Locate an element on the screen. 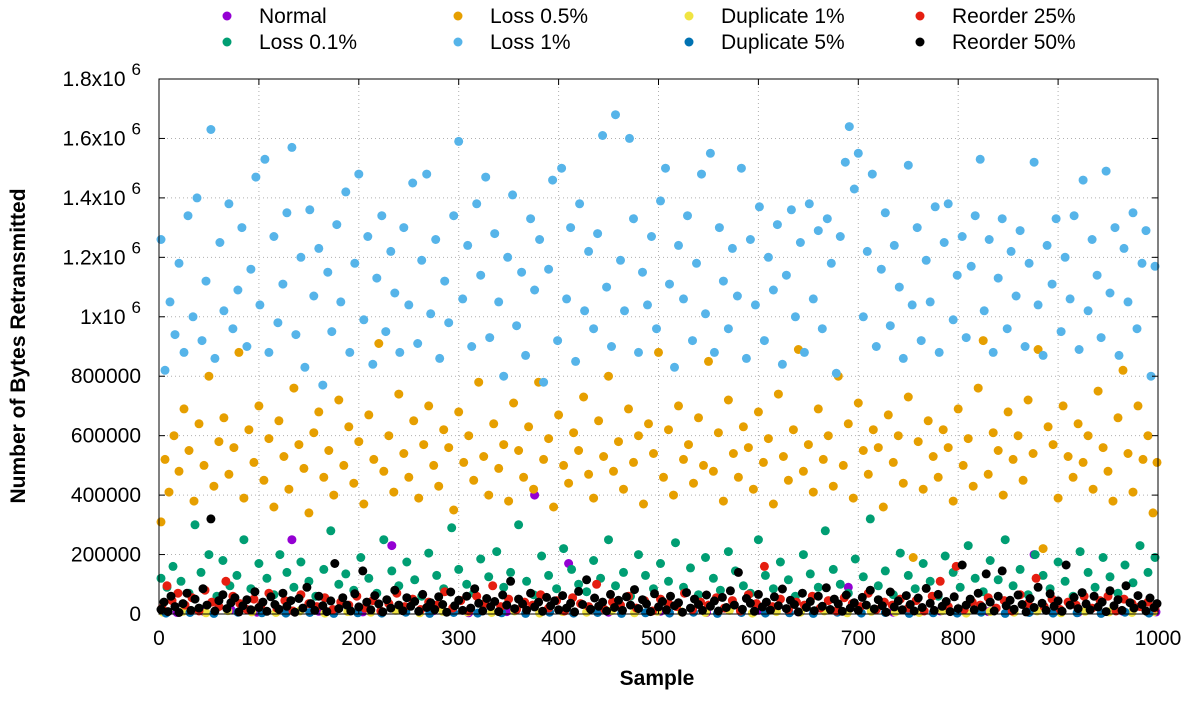 The height and width of the screenshot is (705, 1200). y-tick-label-base: 200000 is located at coordinates (106, 555).